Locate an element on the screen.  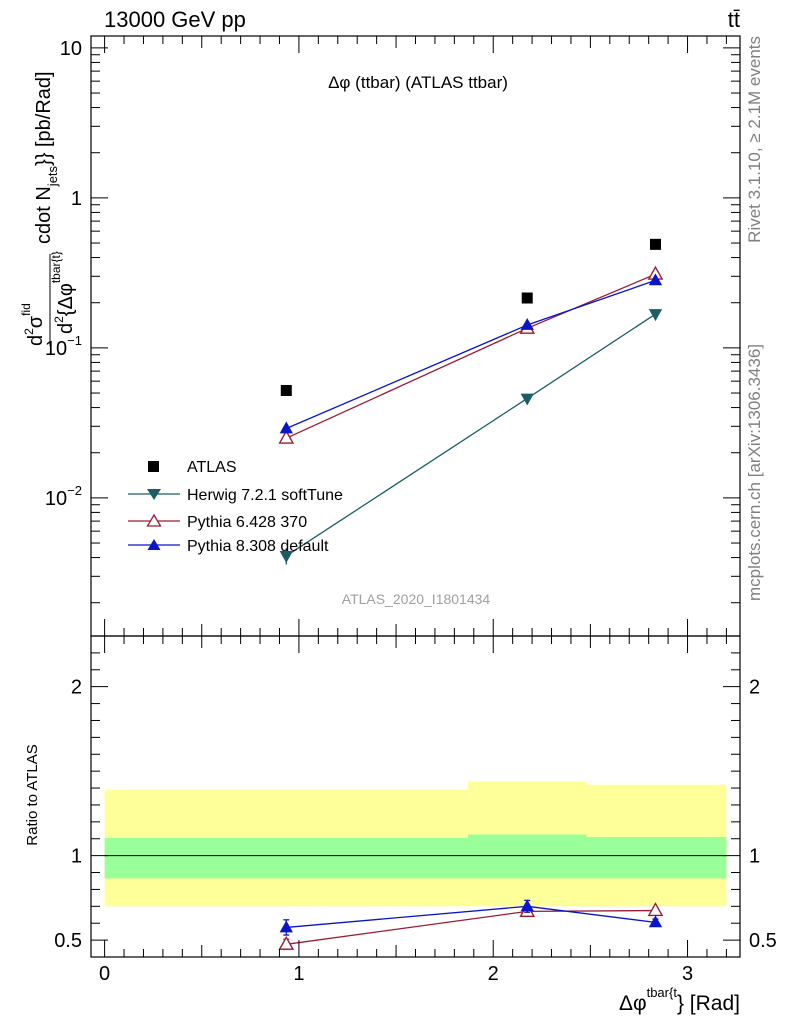
xlabel-main: Δφ is located at coordinates (633, 1003).